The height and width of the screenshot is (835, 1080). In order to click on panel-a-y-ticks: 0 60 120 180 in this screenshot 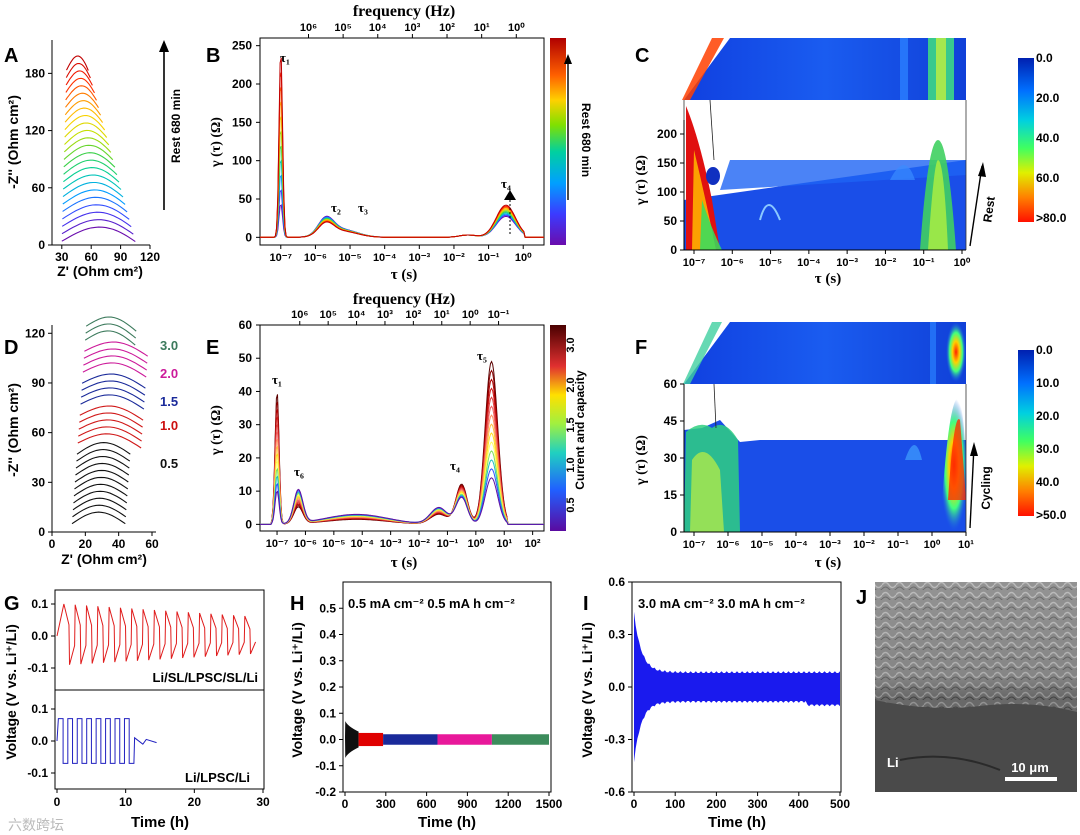, I will do `click(38, 159)`.